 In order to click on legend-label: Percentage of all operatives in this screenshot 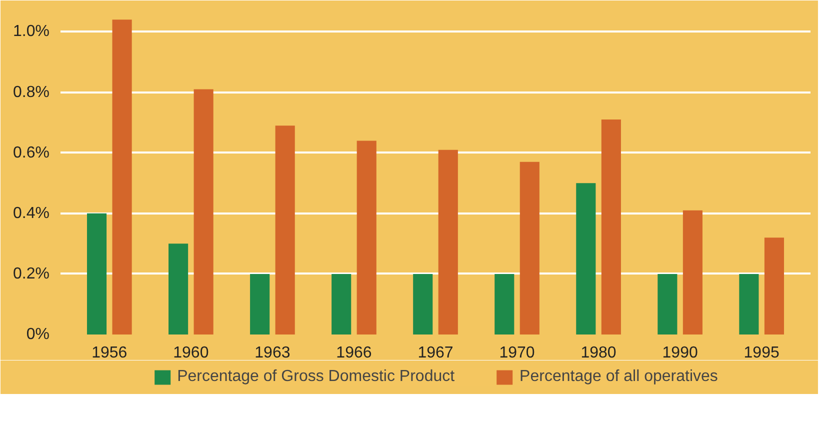, I will do `click(619, 377)`.